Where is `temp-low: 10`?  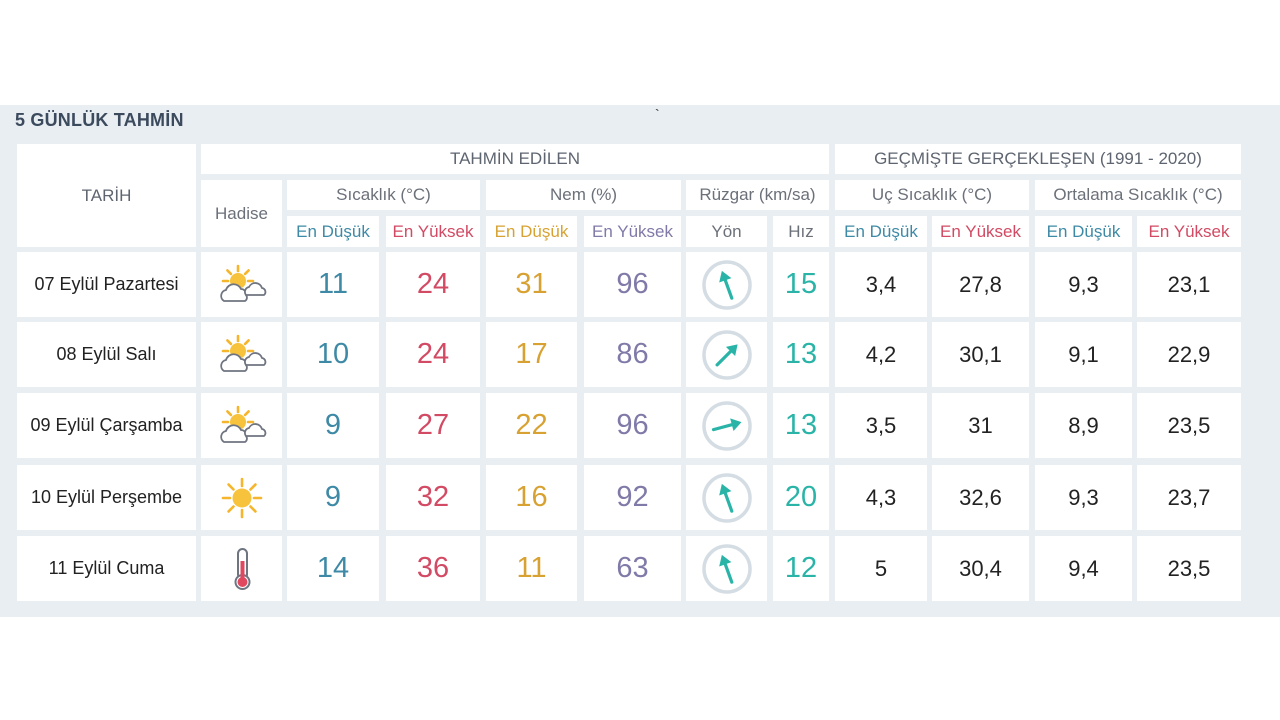 temp-low: 10 is located at coordinates (333, 354).